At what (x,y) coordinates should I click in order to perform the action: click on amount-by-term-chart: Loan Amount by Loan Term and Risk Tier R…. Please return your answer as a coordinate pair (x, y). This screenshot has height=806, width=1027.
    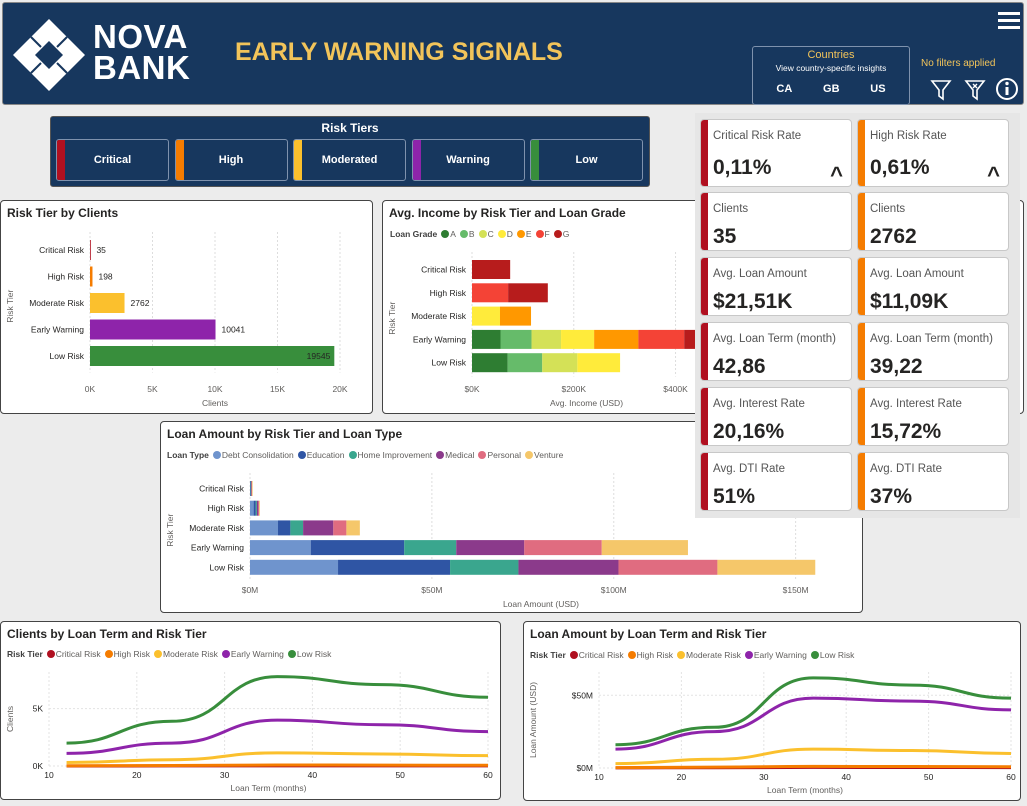
    Looking at the image, I should click on (772, 711).